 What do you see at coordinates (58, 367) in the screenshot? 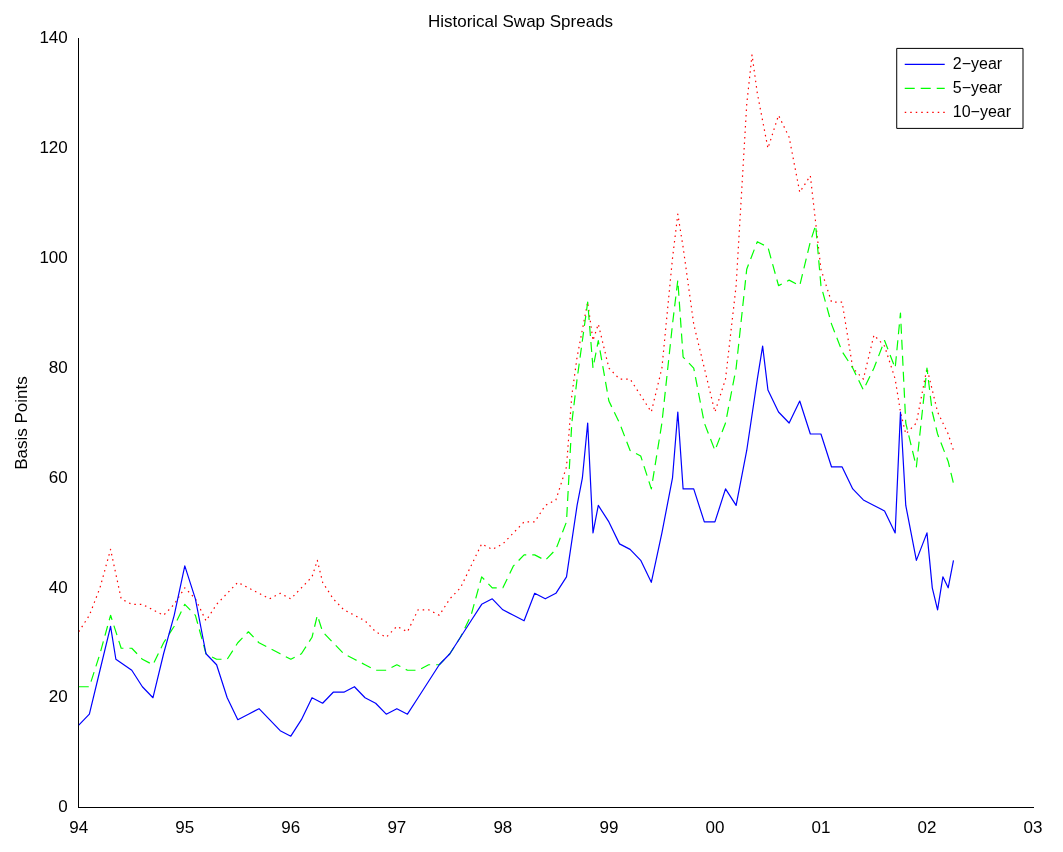
I see `y-tick-label: 80` at bounding box center [58, 367].